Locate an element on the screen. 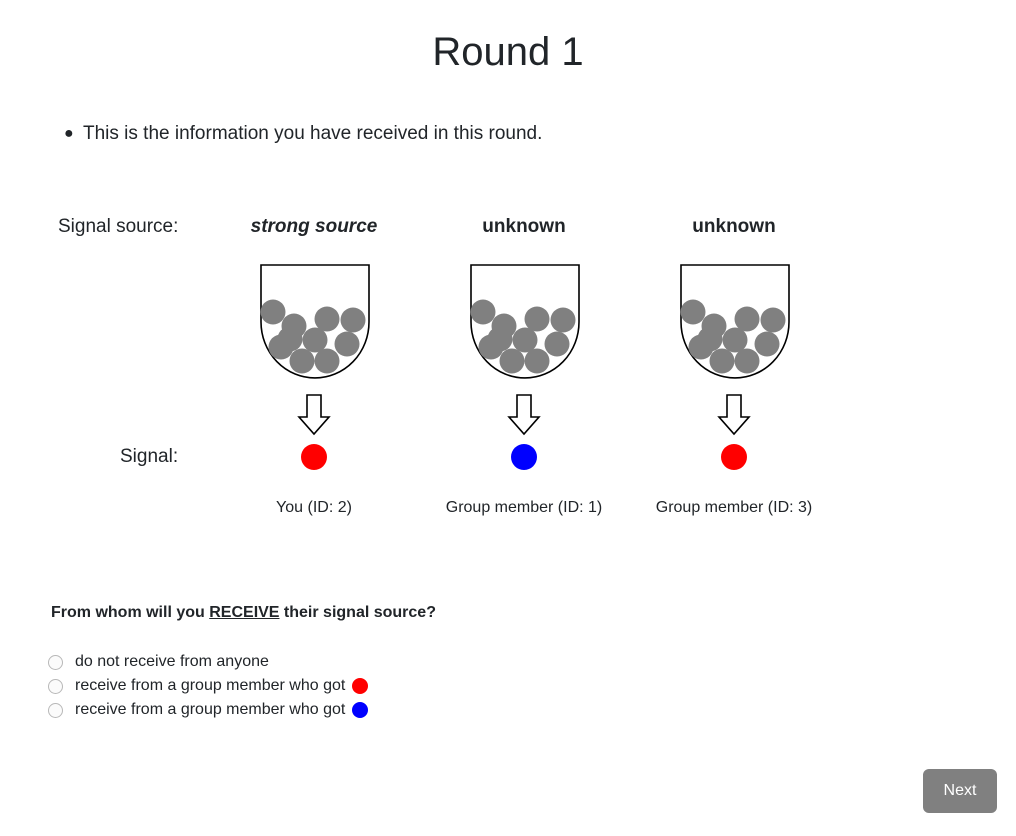 The width and height of the screenshot is (1016, 836). red-dot-icon is located at coordinates (360, 686).